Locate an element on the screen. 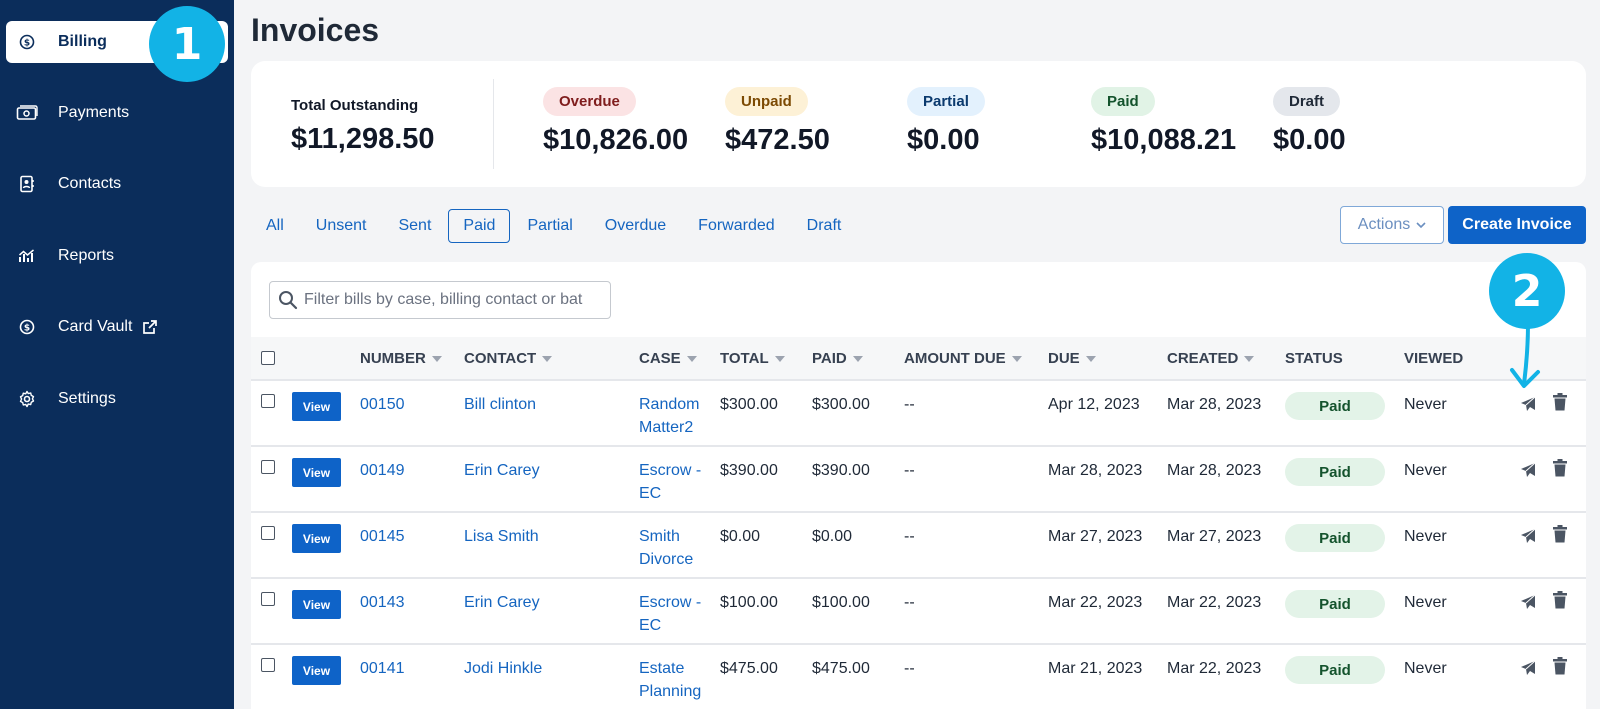  total-outstanding-value: $11,298.50 is located at coordinates (363, 139).